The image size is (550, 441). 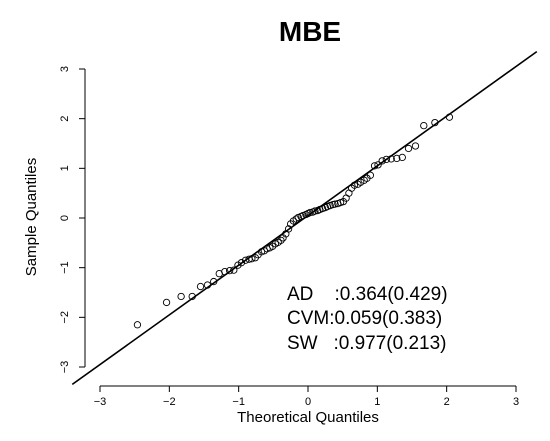 I want to click on y-tick-label: 1, so click(x=65, y=168).